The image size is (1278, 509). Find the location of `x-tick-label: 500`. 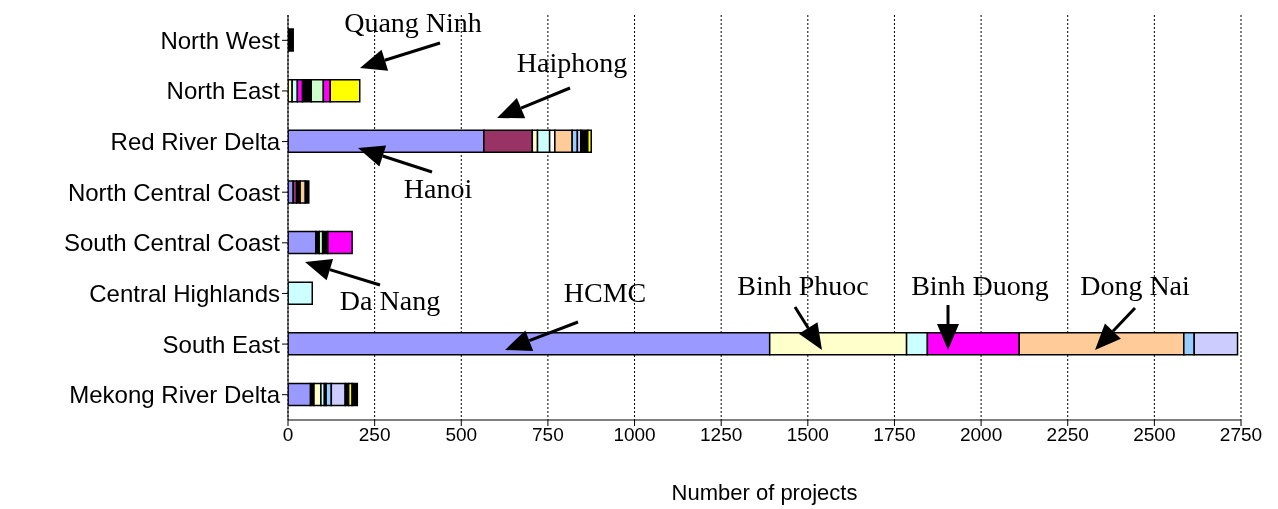

x-tick-label: 500 is located at coordinates (461, 435).